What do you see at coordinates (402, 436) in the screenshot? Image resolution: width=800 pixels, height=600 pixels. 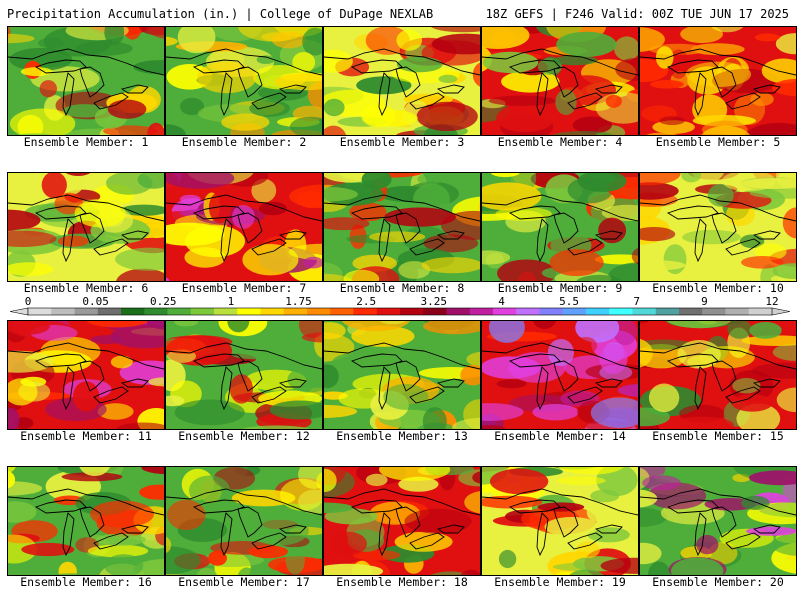 I see `member-label: Ensemble Member: 13` at bounding box center [402, 436].